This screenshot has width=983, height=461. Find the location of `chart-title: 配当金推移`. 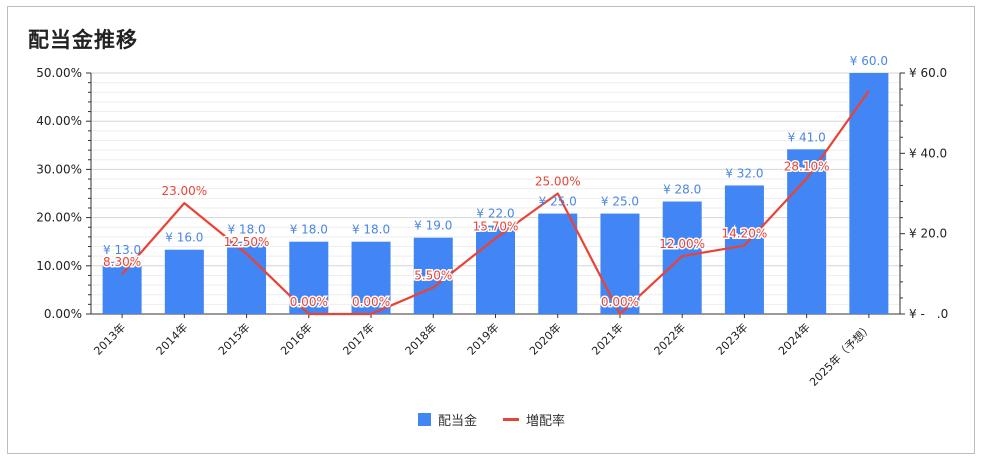

chart-title: 配当金推移 is located at coordinates (83, 40).